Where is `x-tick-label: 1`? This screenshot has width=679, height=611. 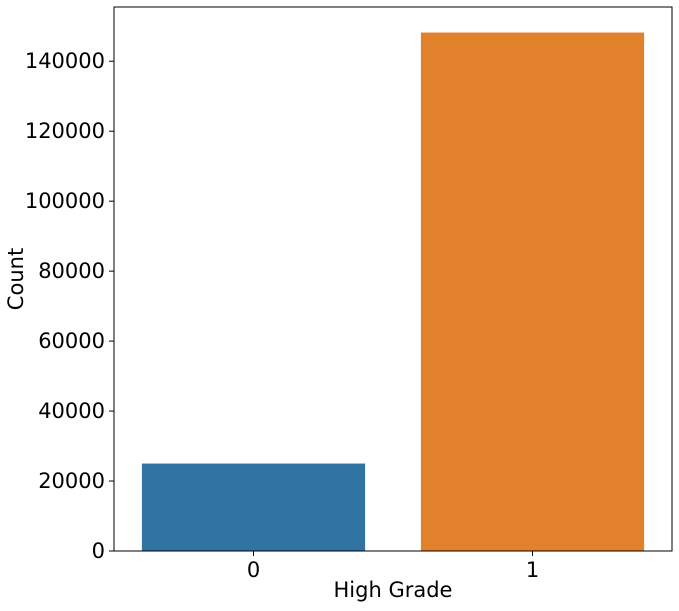
x-tick-label: 1 is located at coordinates (532, 570).